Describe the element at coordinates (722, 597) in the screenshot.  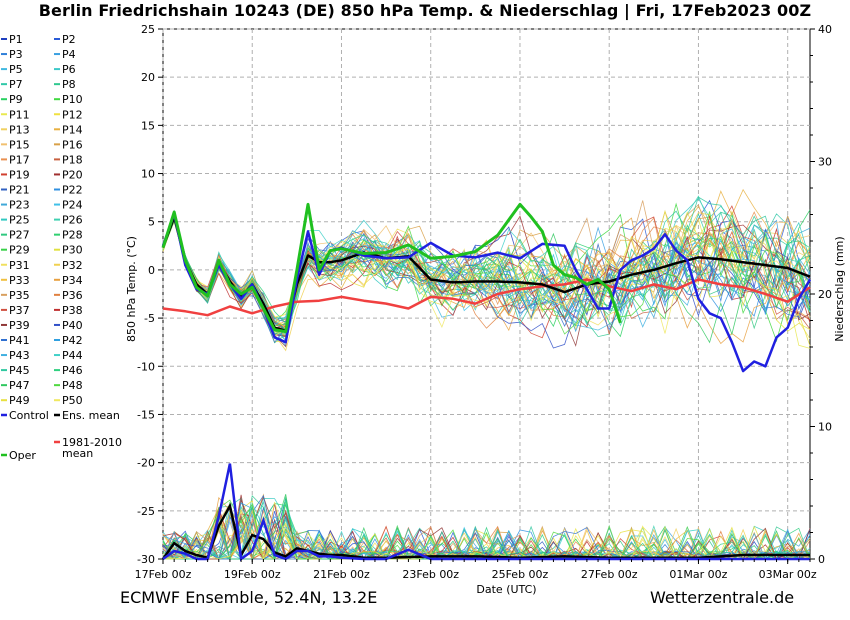
I see `source-label: Wetterzentrale.de` at that location.